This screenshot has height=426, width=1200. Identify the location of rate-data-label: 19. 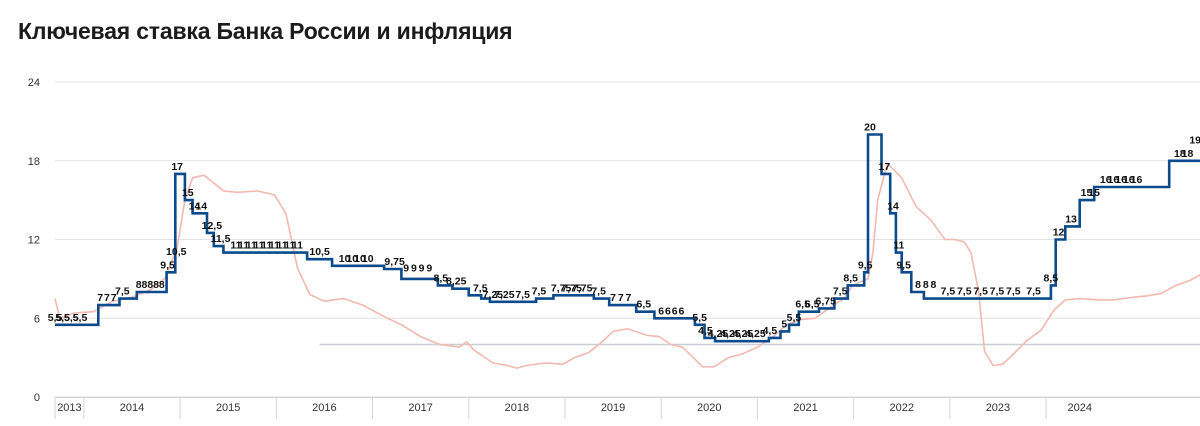
(1194, 141).